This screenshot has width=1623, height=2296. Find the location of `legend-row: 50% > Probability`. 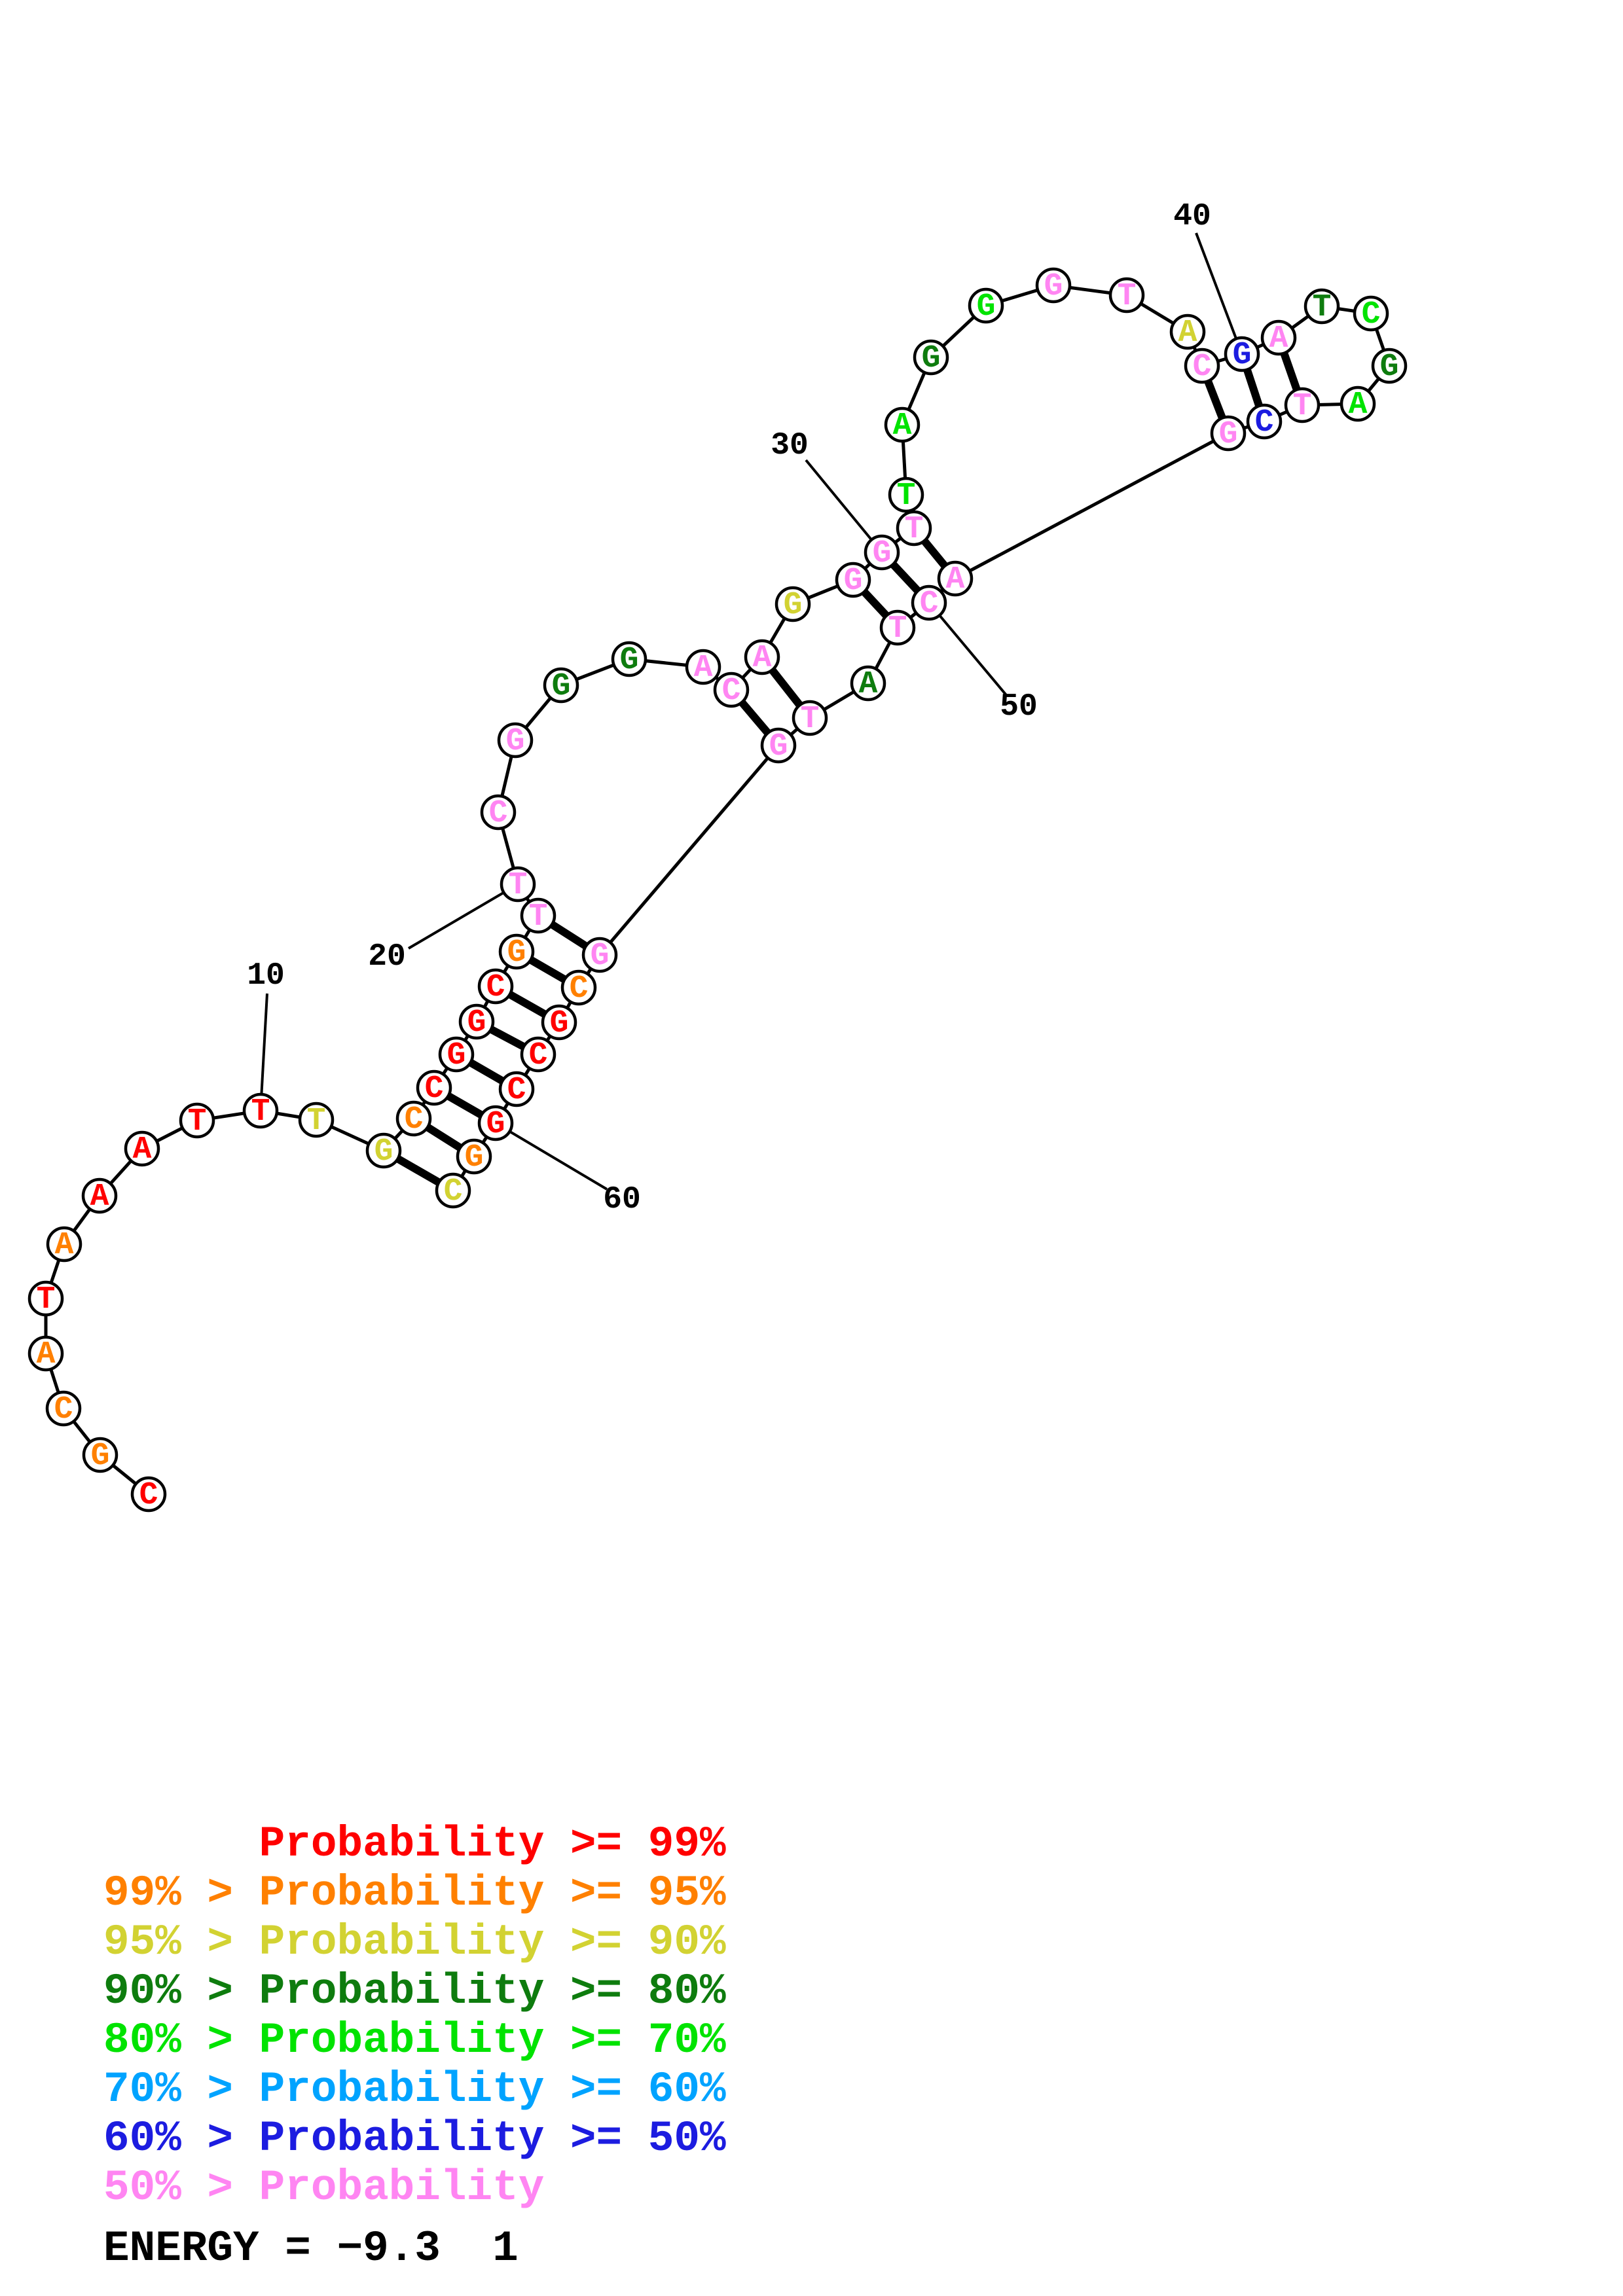

legend-row: 50% > Probability is located at coordinates (324, 2187).